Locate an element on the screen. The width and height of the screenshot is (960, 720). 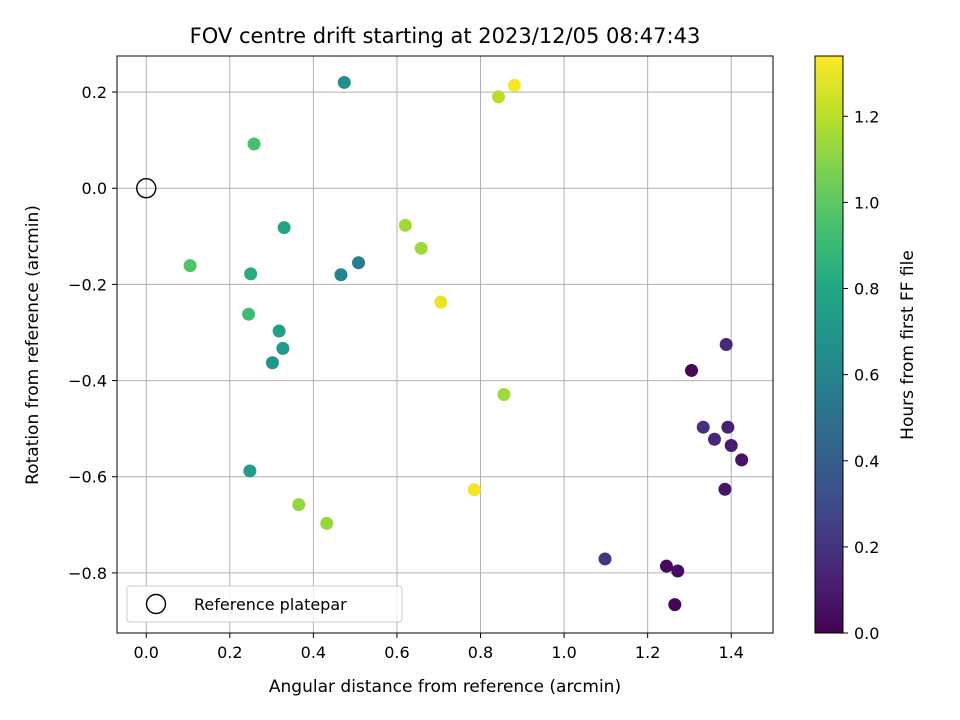
colorbar-tick-label: 1.0 is located at coordinates (866, 202).